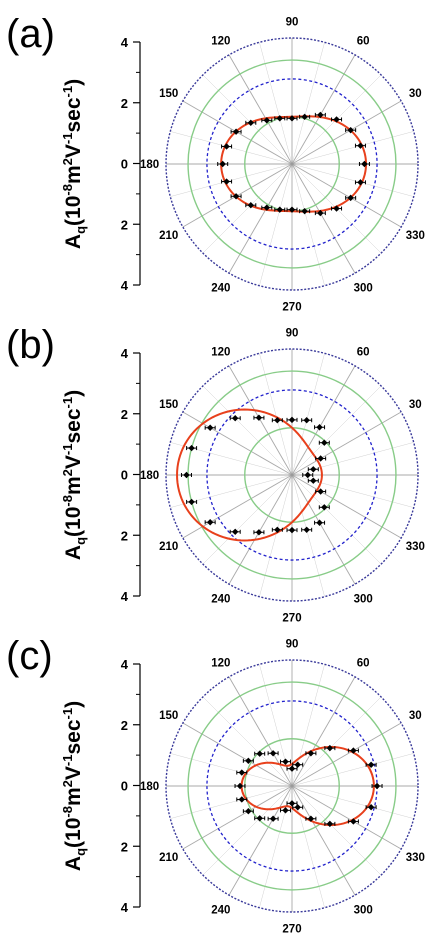 This screenshot has width=426, height=933. I want to click on reference-circle-dashed, so click(292, 164).